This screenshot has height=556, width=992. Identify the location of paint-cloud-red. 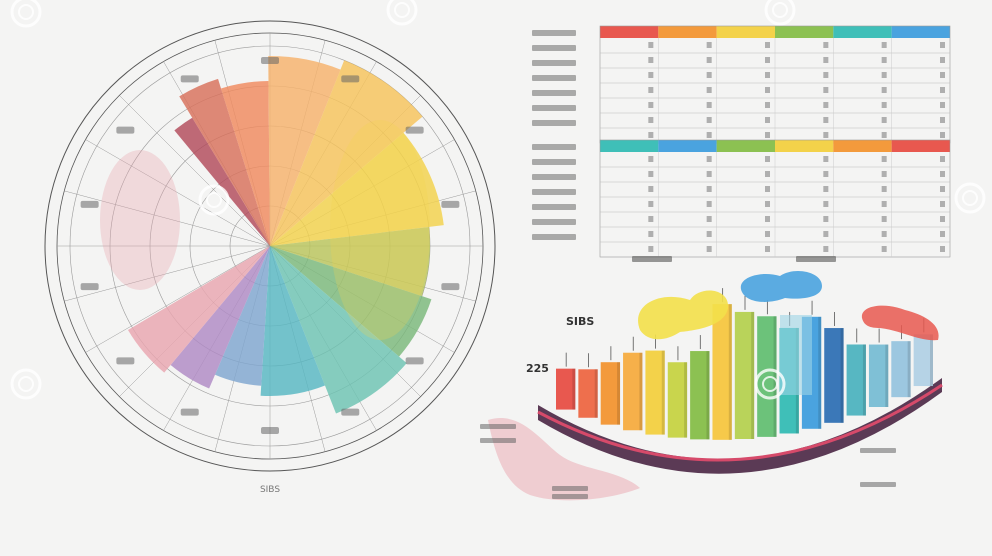
(900, 323).